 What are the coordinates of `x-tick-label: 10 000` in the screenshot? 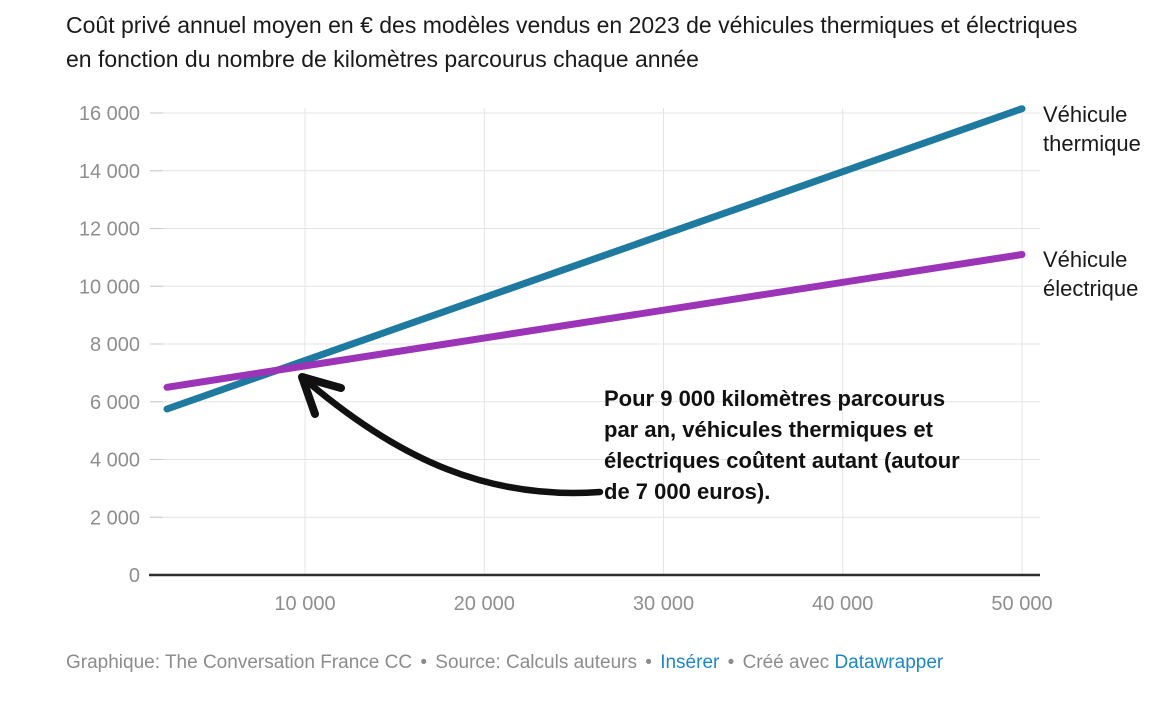 It's located at (304, 604).